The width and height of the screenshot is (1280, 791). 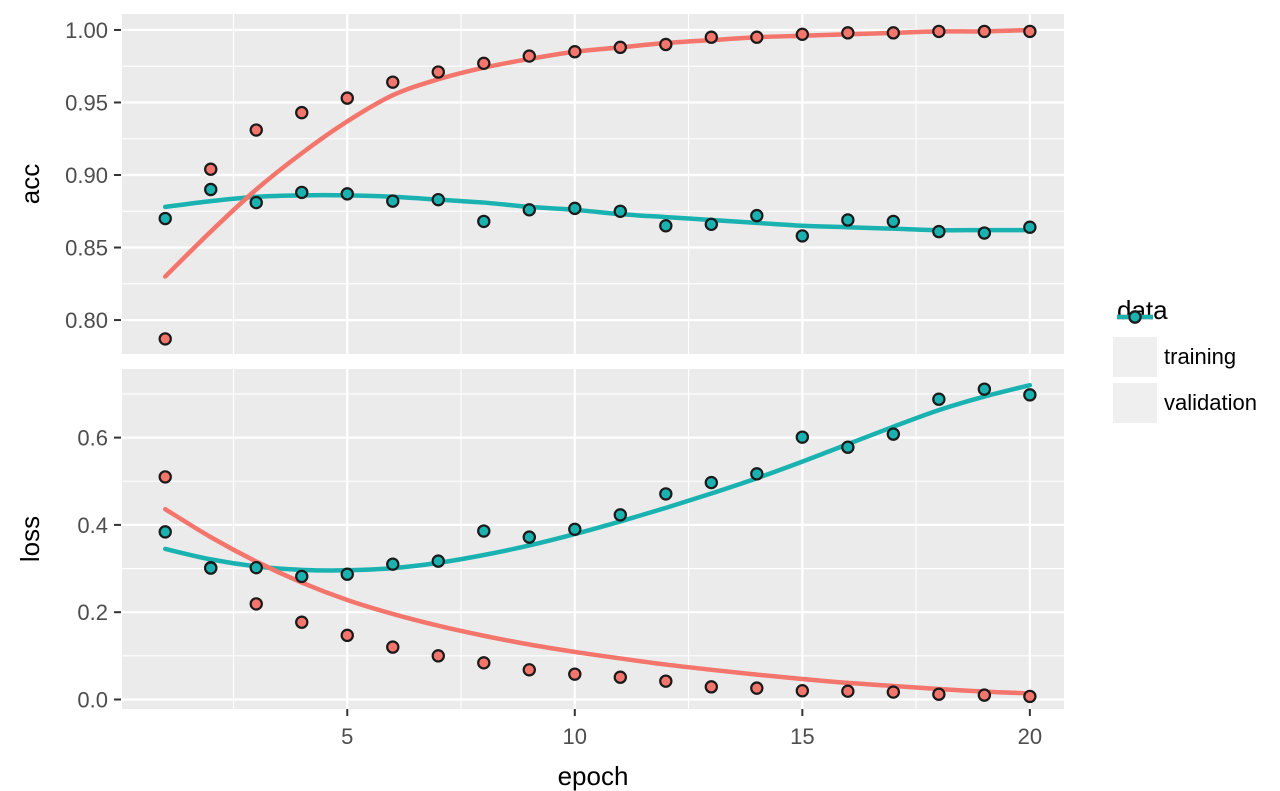 I want to click on y-tick-label: 0.95, so click(x=86, y=102).